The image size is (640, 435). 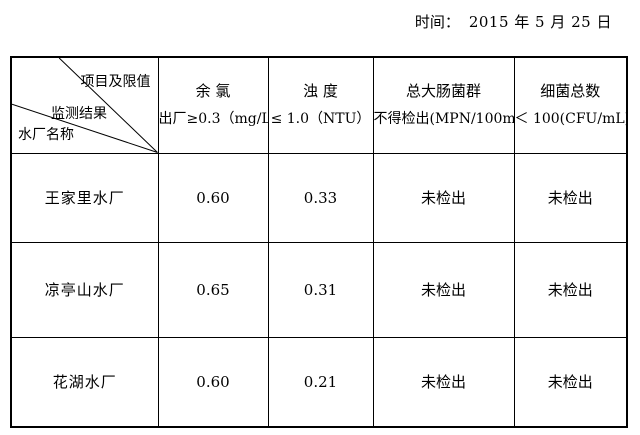 I want to click on column-limit: 出厂≥0.3（mg/L）, so click(x=212, y=118).